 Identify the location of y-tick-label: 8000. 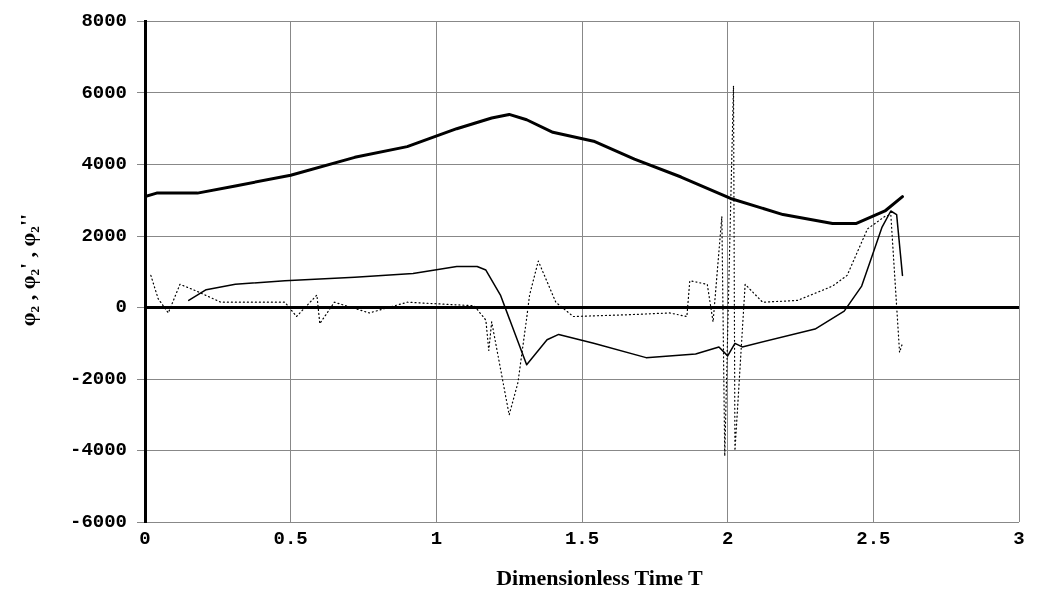
(104, 21).